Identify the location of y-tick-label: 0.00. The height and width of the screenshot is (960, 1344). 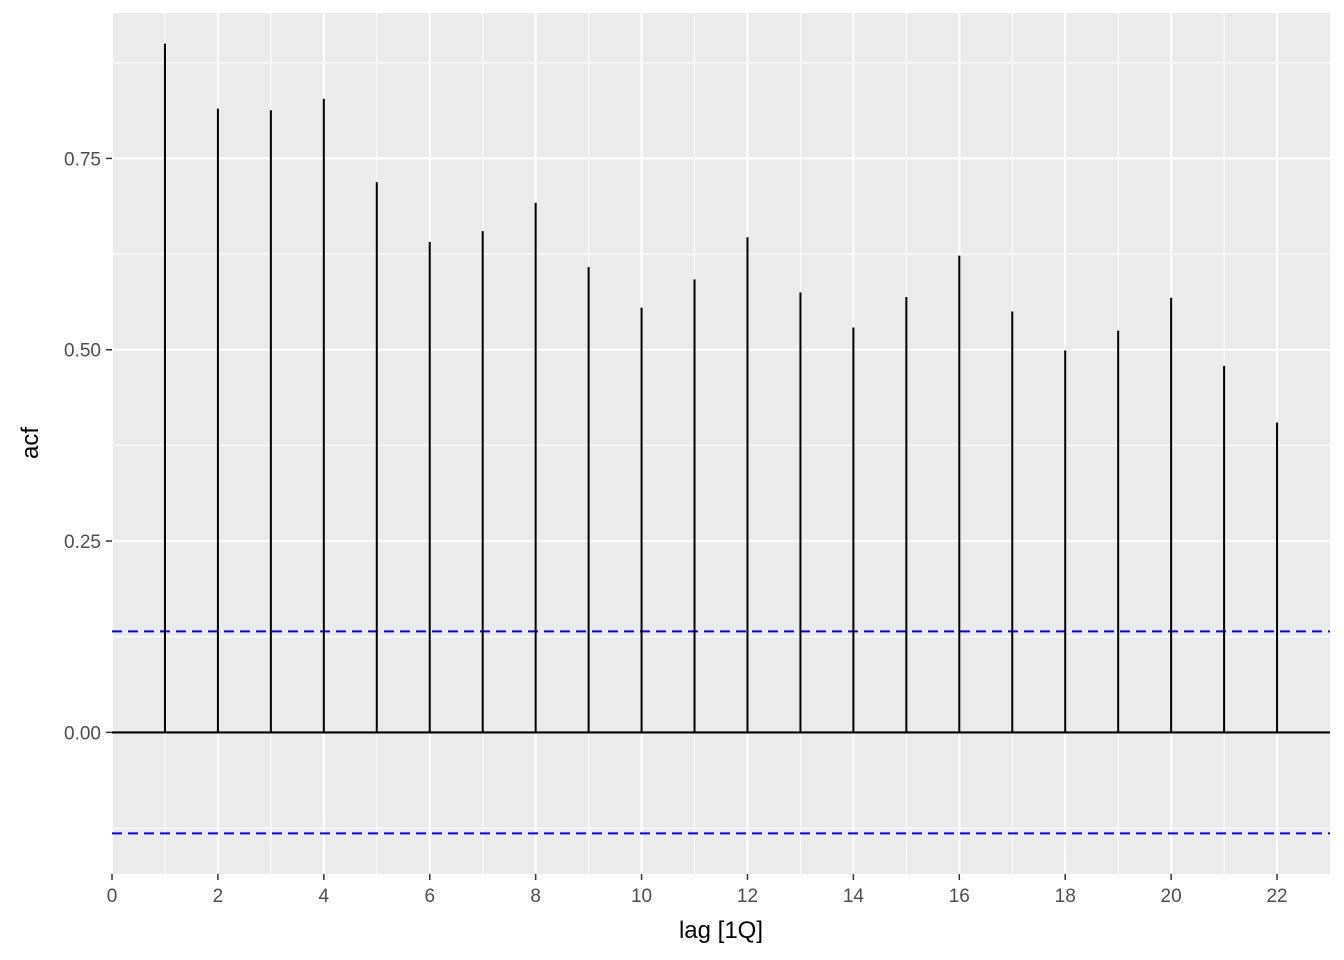
(82, 733).